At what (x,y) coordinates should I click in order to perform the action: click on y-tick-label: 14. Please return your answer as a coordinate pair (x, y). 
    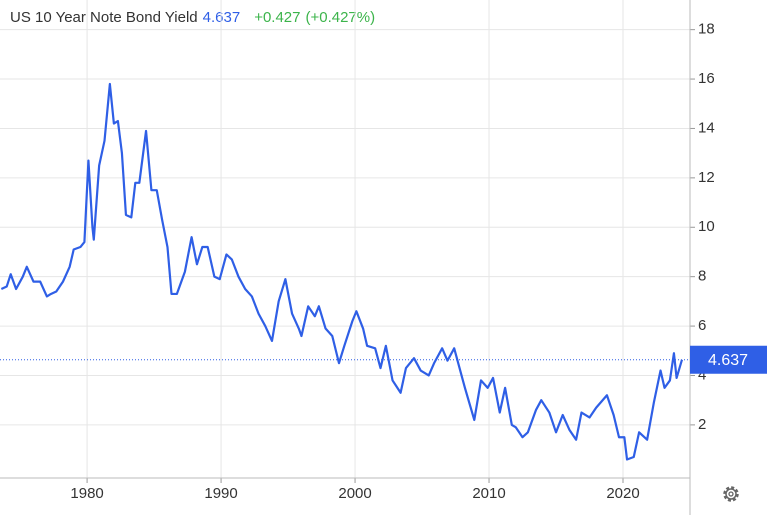
    Looking at the image, I should click on (706, 127).